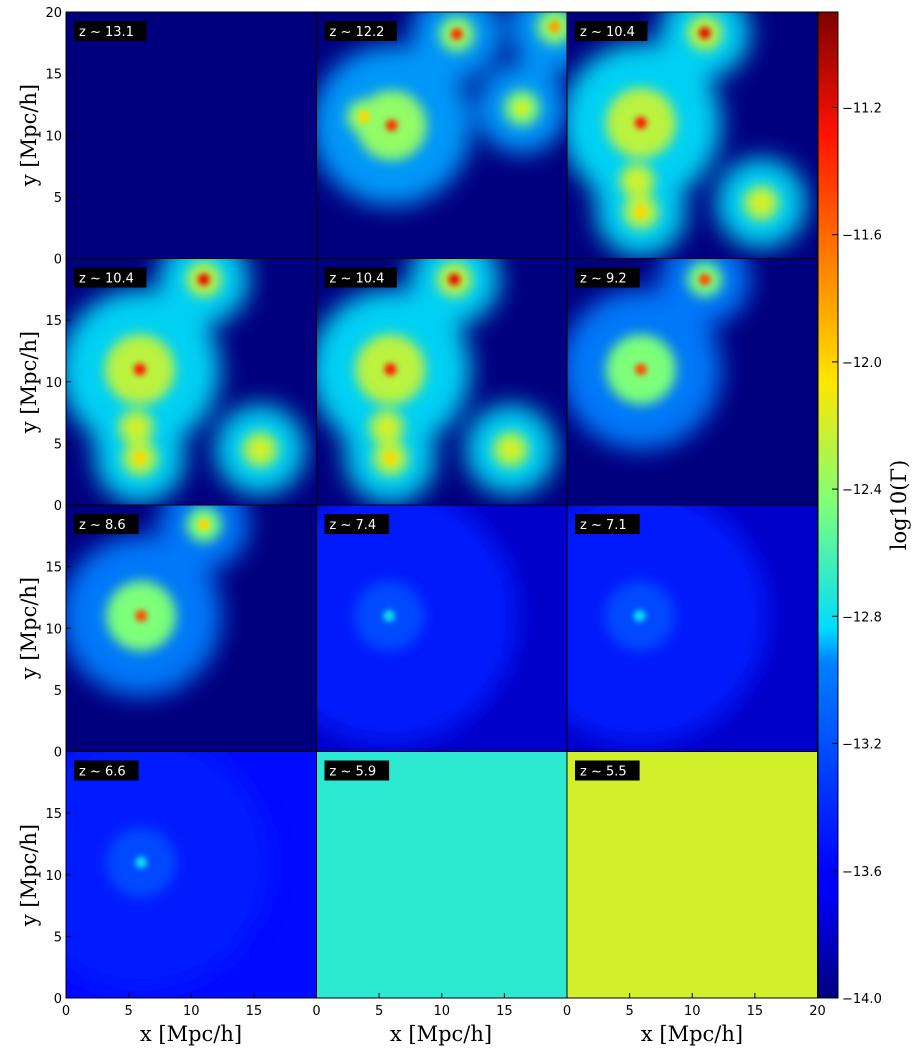 Image resolution: width=918 pixels, height=1051 pixels. What do you see at coordinates (29, 875) in the screenshot?
I see `y-axis-label-row-4: y [Mpc/h]` at bounding box center [29, 875].